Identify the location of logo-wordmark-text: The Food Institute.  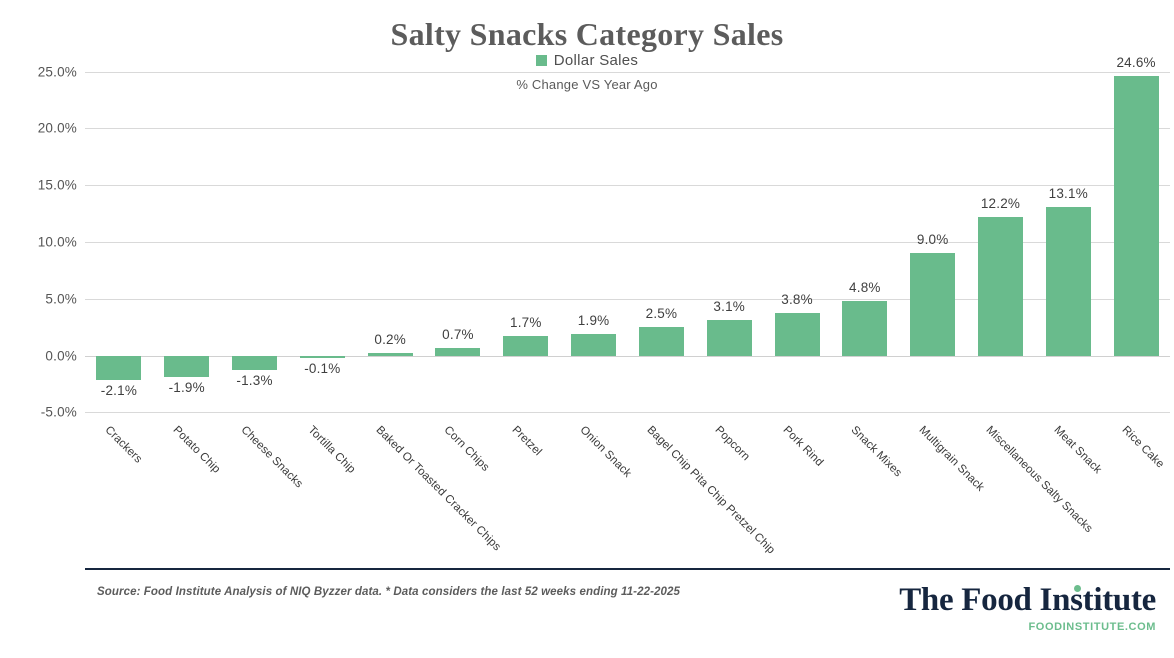
(1027, 600).